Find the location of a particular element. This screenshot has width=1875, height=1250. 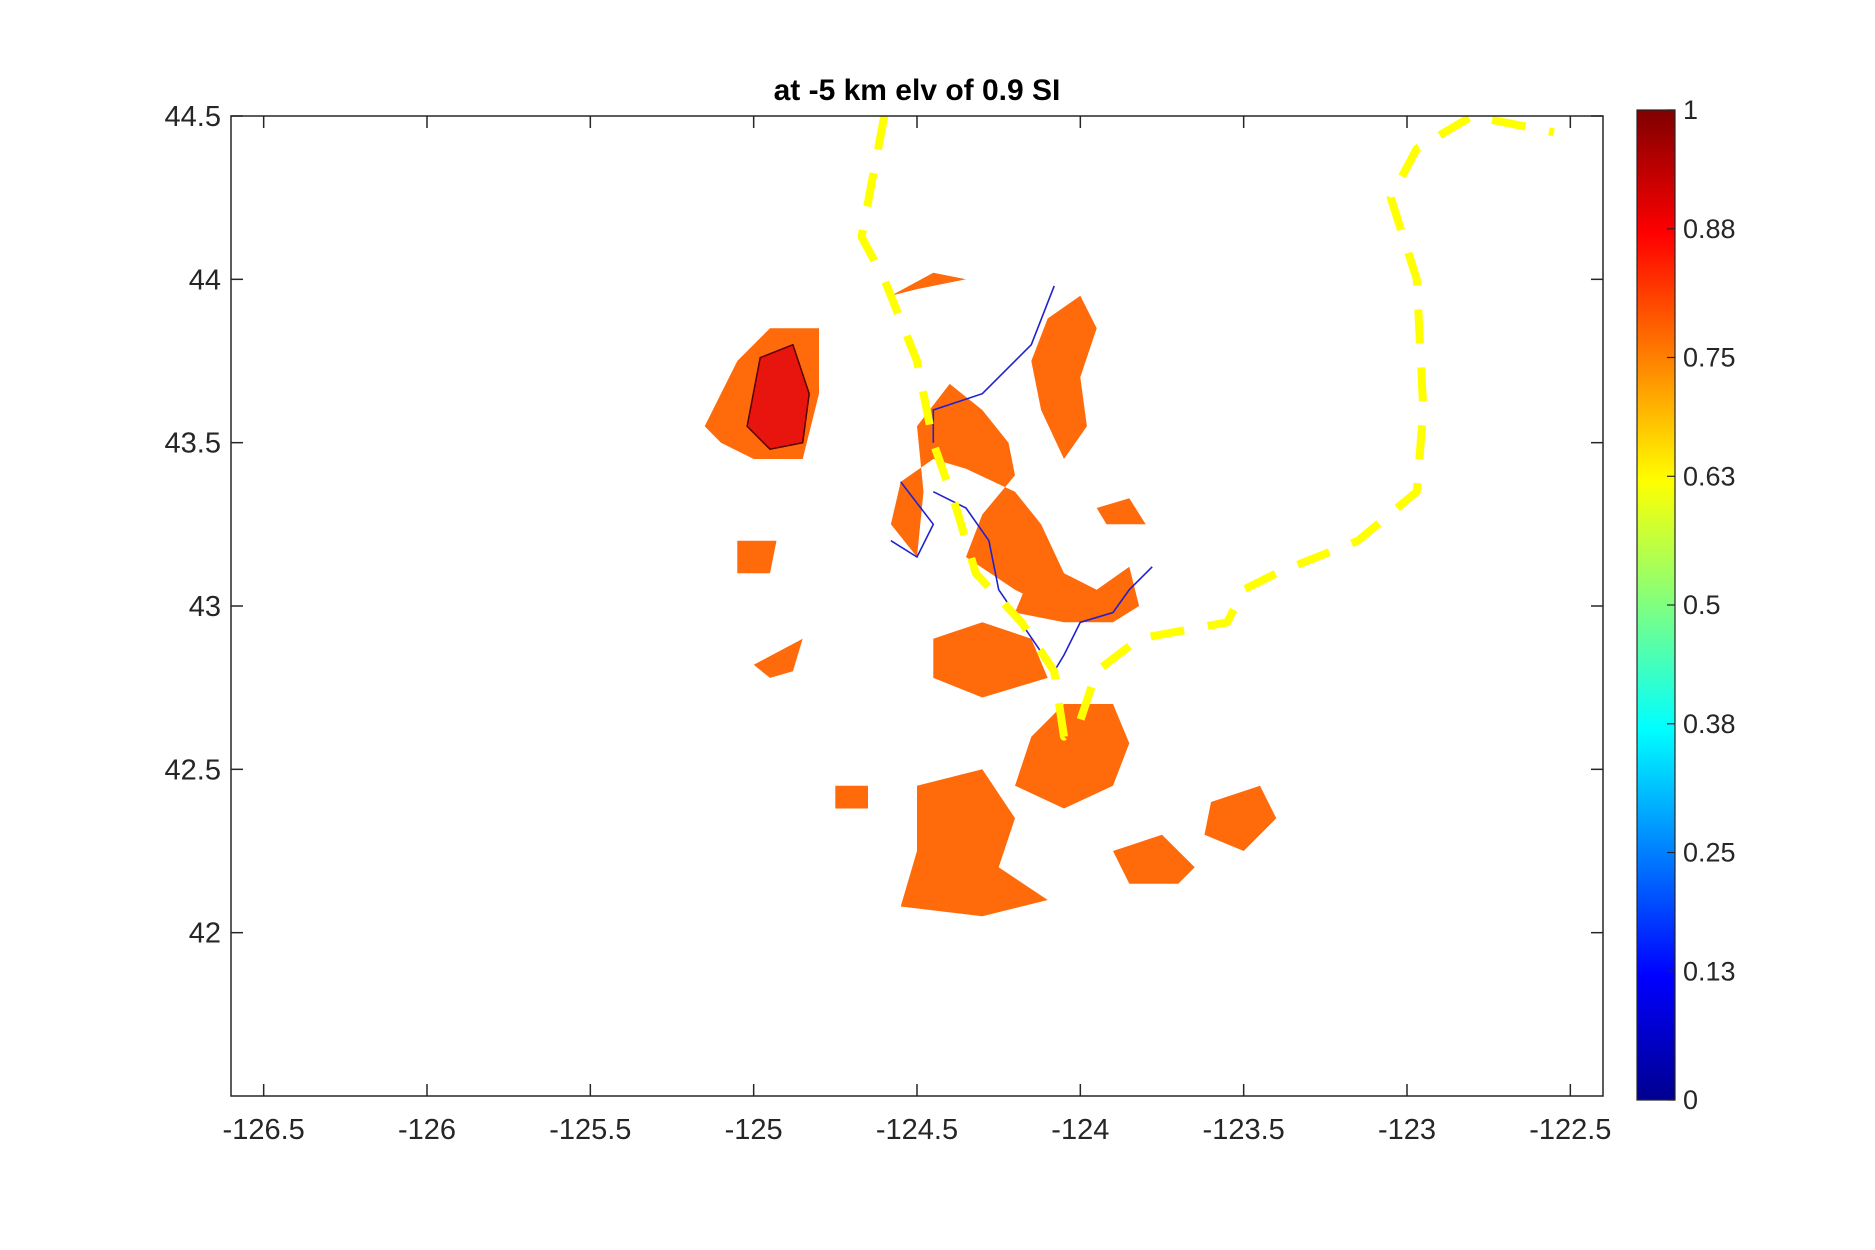

x-tick-label: -125.5 is located at coordinates (590, 1130).